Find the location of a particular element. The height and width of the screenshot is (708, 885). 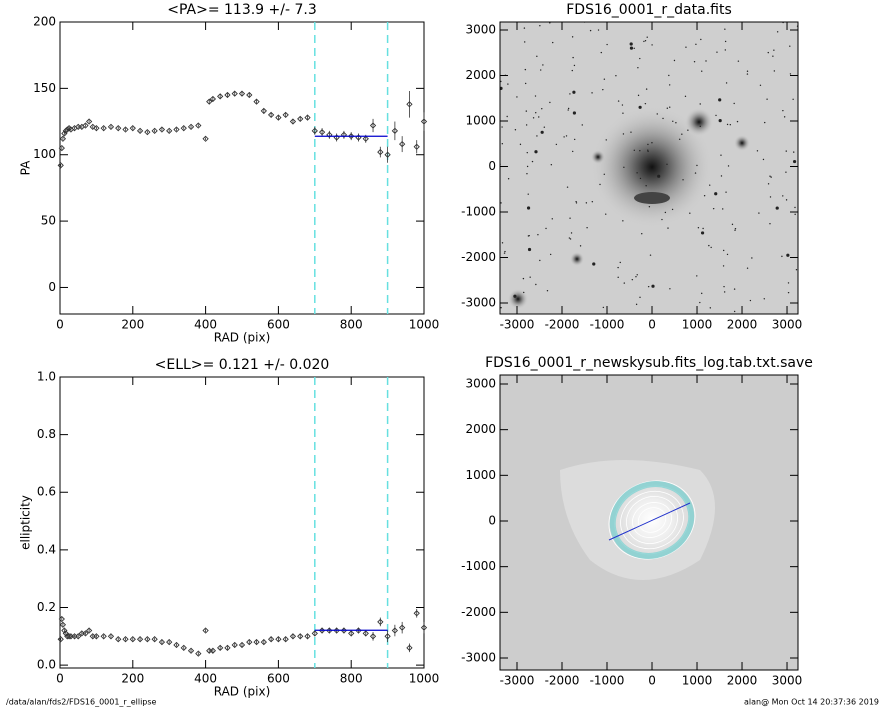

chart-title: <ELL>= 0.121 +/- 0.020 is located at coordinates (242, 365).